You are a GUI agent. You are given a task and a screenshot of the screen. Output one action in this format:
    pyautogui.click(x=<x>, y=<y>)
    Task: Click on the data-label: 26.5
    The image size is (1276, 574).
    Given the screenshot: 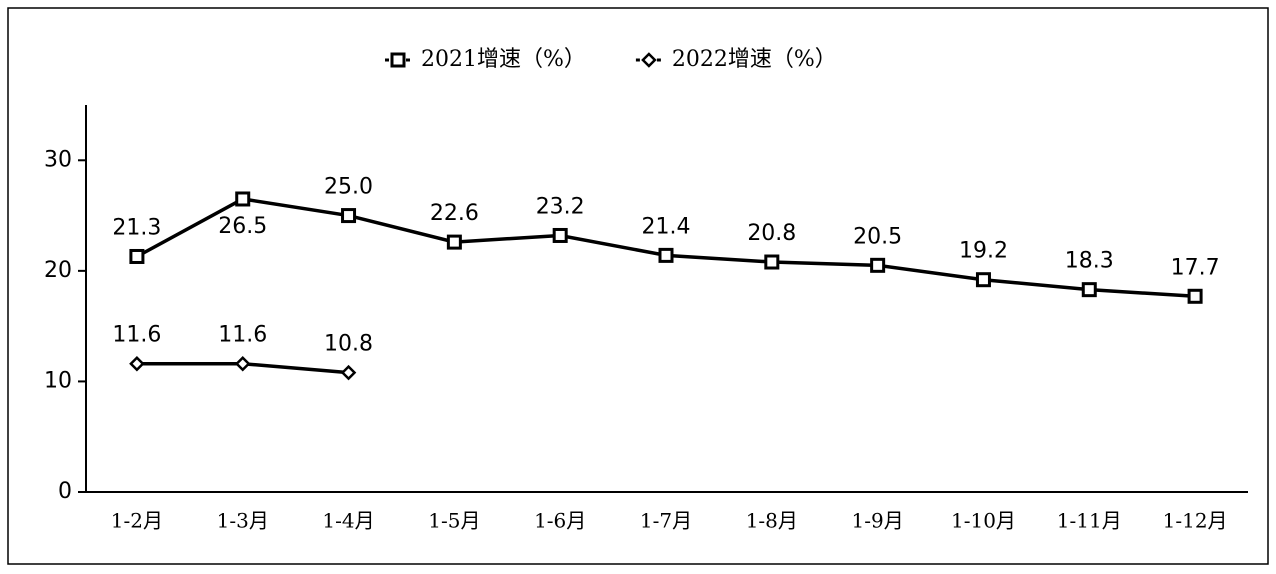 What is the action you would take?
    pyautogui.click(x=242, y=226)
    